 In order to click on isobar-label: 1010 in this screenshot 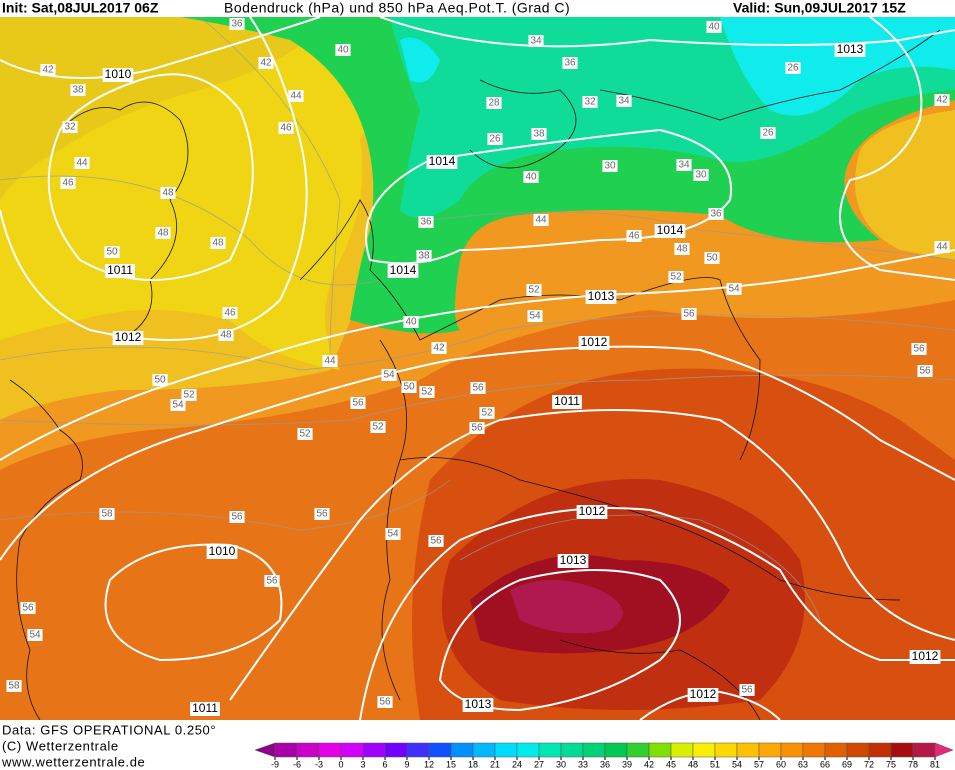, I will do `click(118, 74)`.